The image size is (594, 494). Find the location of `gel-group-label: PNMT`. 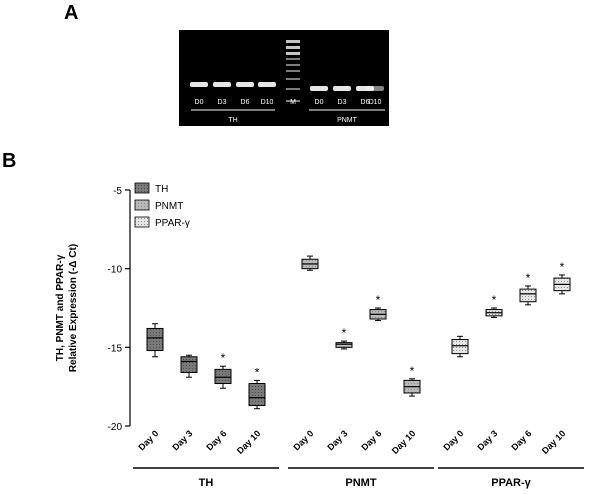

gel-group-label: PNMT is located at coordinates (347, 120).